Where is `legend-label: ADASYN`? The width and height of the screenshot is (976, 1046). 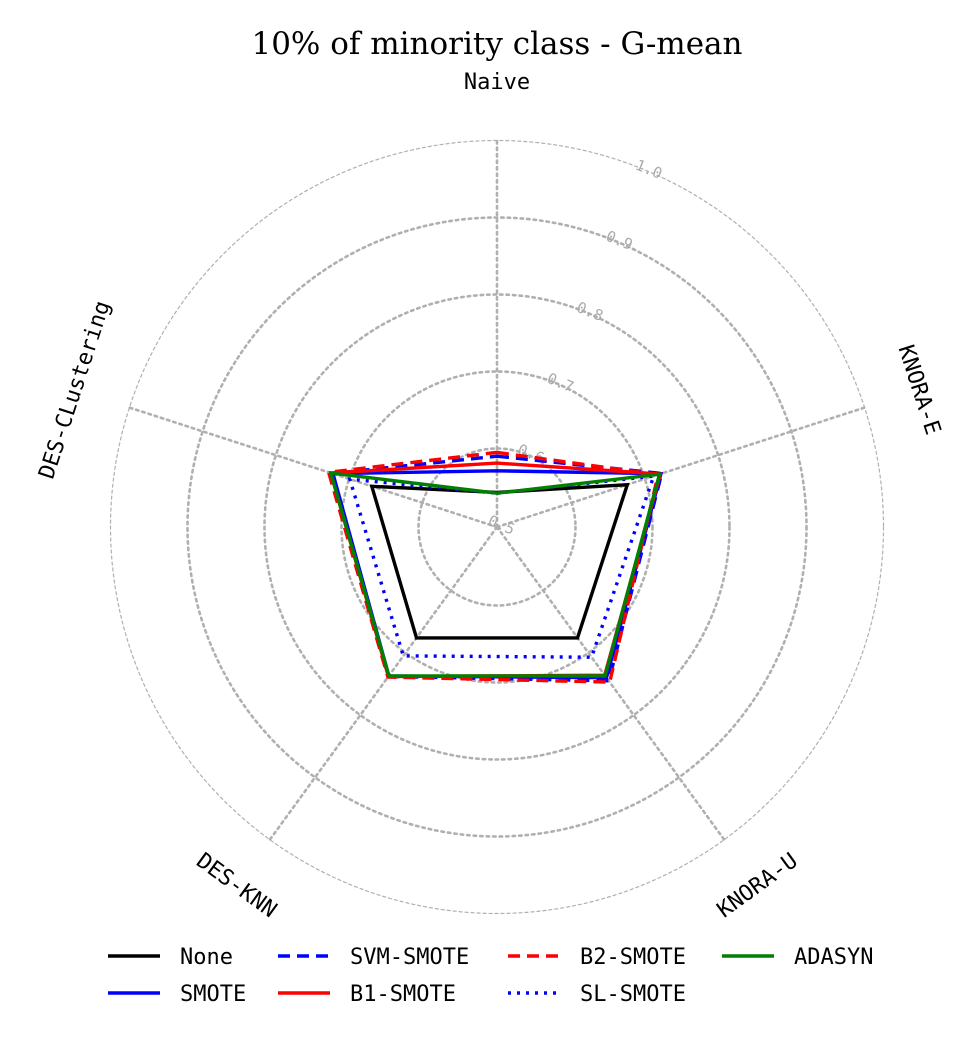 legend-label: ADASYN is located at coordinates (833, 957).